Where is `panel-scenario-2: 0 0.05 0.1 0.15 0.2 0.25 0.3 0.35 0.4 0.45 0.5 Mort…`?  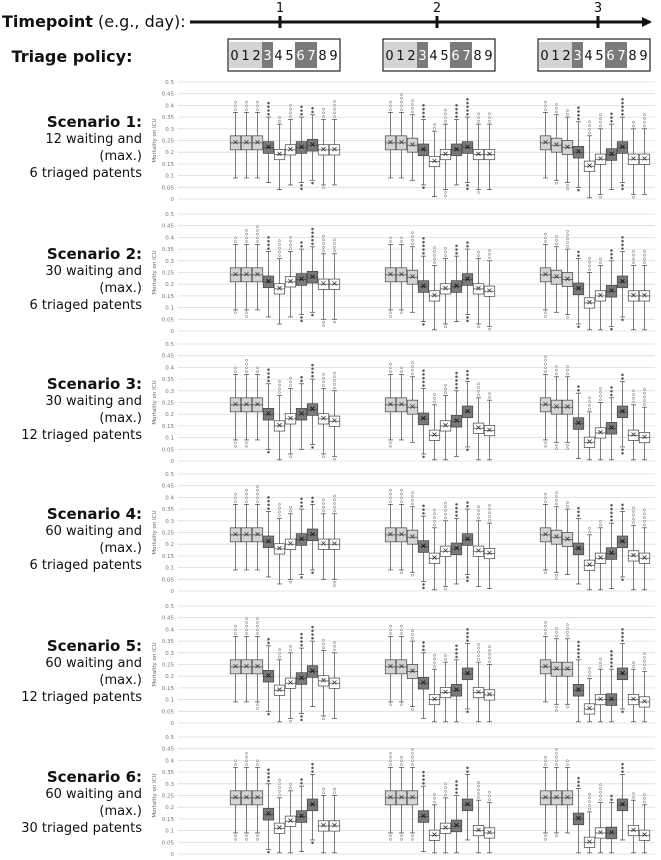
panel-scenario-2: 0 0.05 0.1 0.15 0.2 0.25 0.3 0.35 0.4 0.45 0.5 Mort… is located at coordinates (403, 273).